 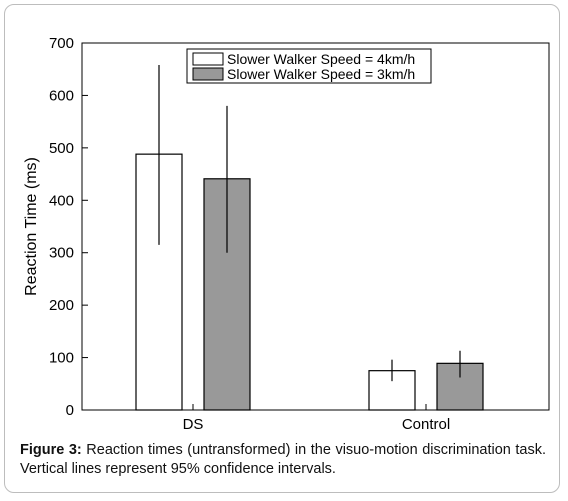 What do you see at coordinates (61, 43) in the screenshot?
I see `y-tick-label: 700` at bounding box center [61, 43].